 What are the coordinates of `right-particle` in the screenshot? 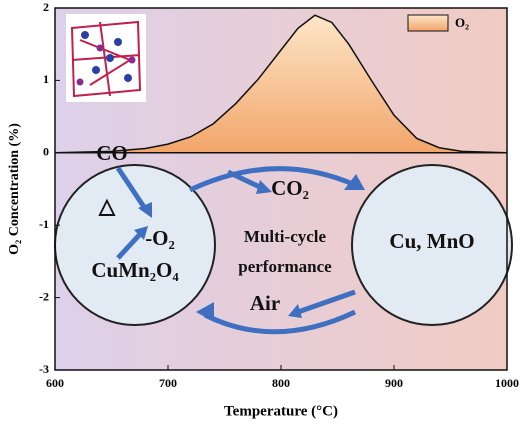 It's located at (432, 245).